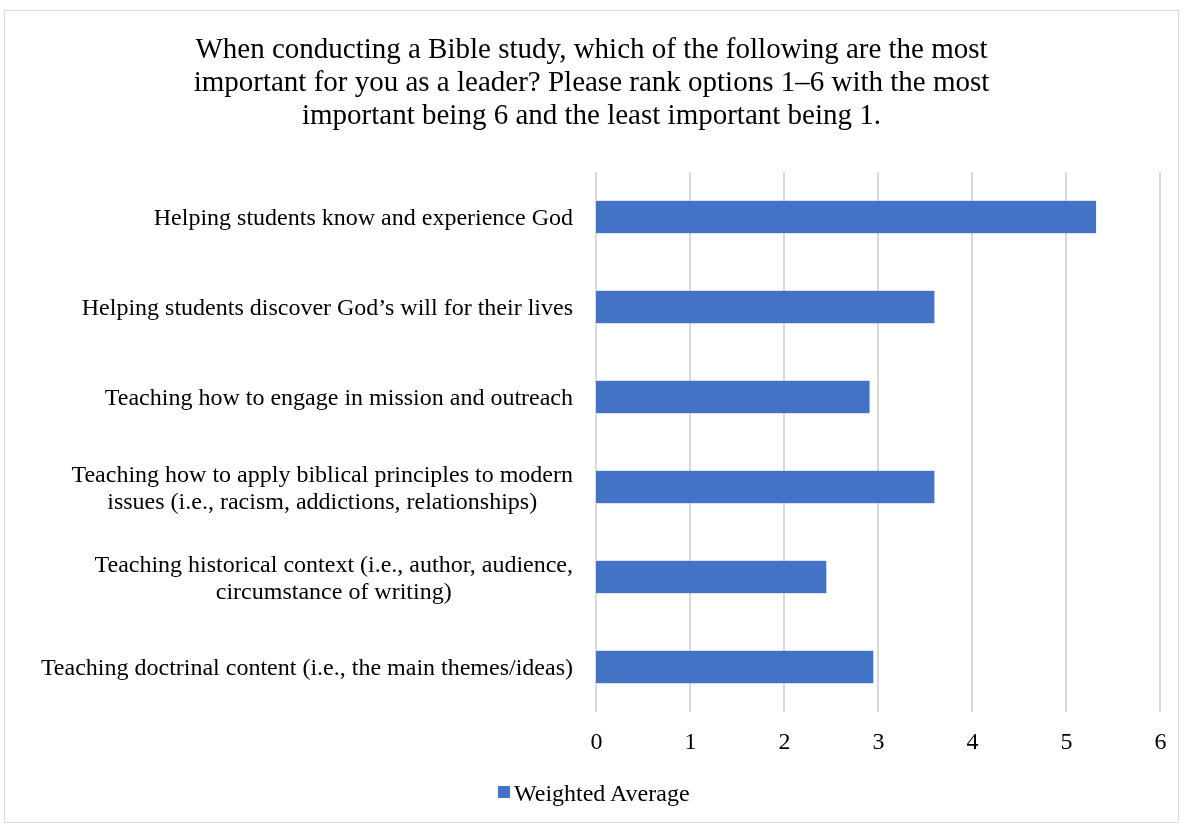  Describe the element at coordinates (784, 741) in the screenshot. I see `x-tick-label: 2` at that location.